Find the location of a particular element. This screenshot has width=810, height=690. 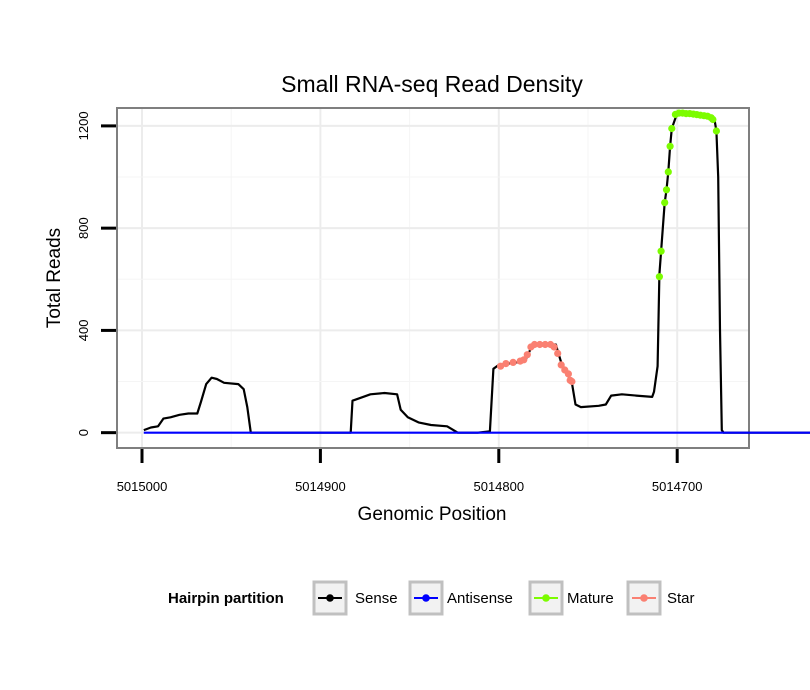

y-tick-label: 800 is located at coordinates (83, 228).